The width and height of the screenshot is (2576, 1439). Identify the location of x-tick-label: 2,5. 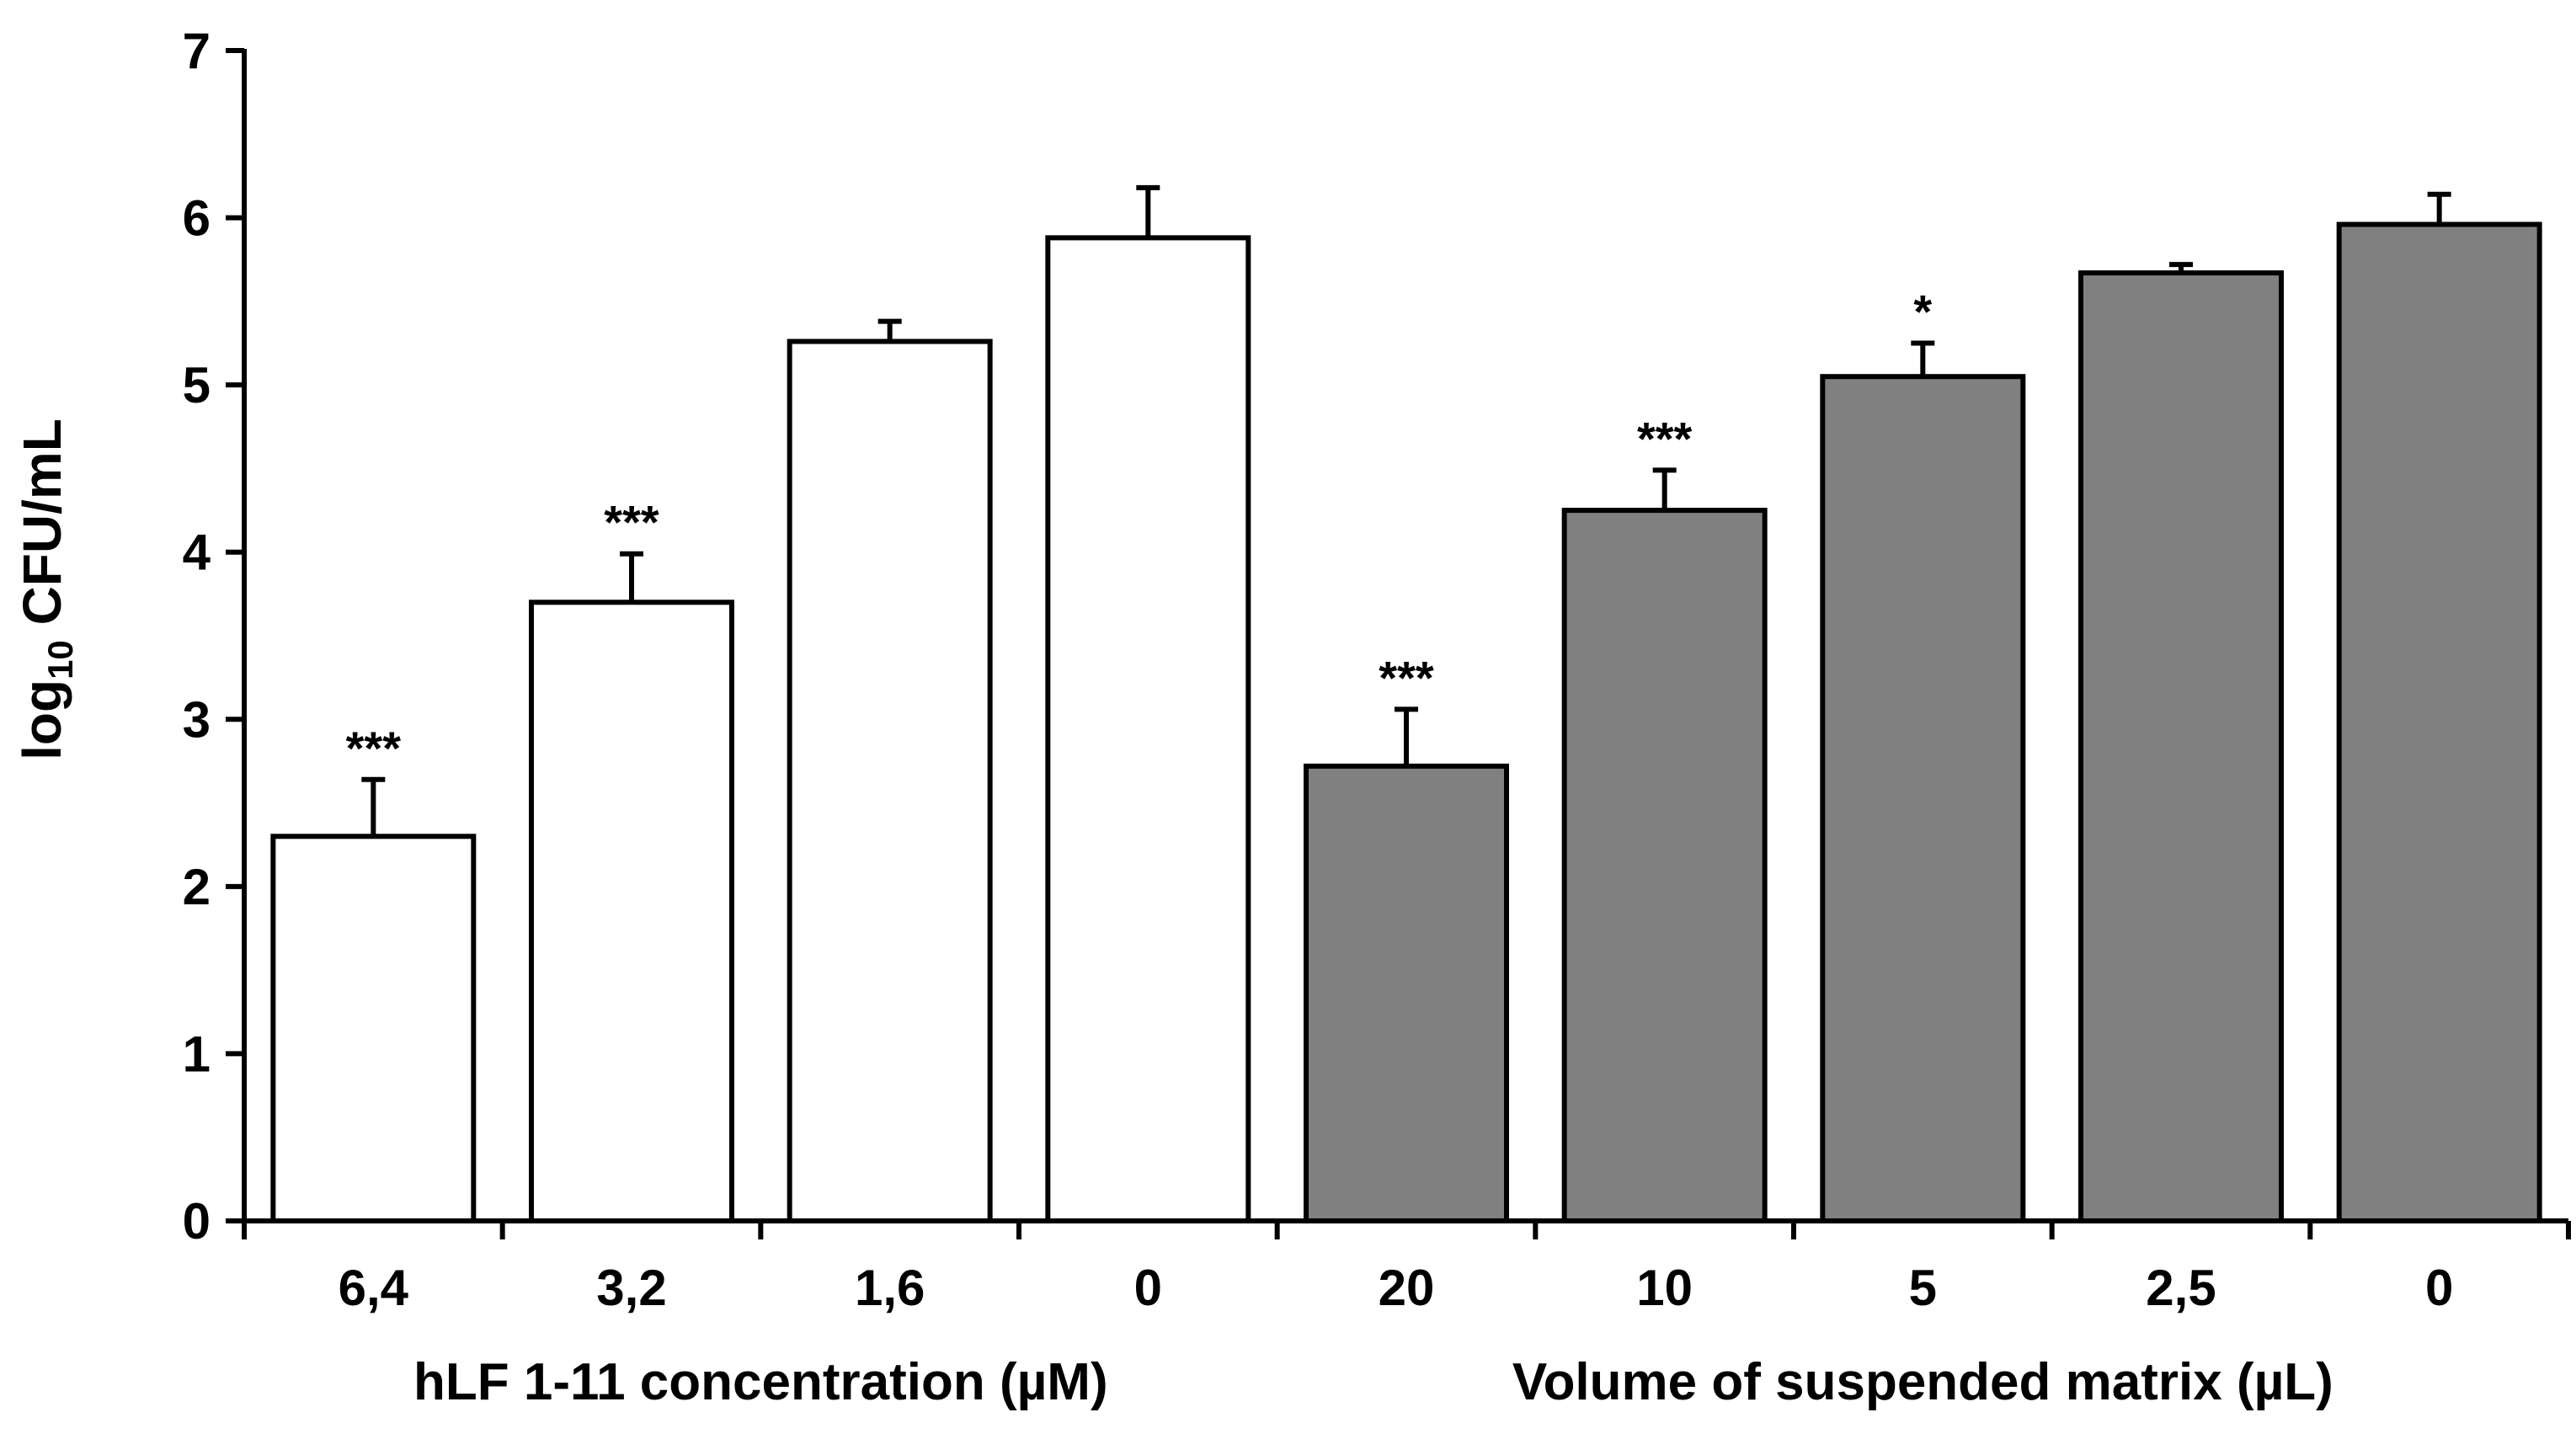
(2181, 1288).